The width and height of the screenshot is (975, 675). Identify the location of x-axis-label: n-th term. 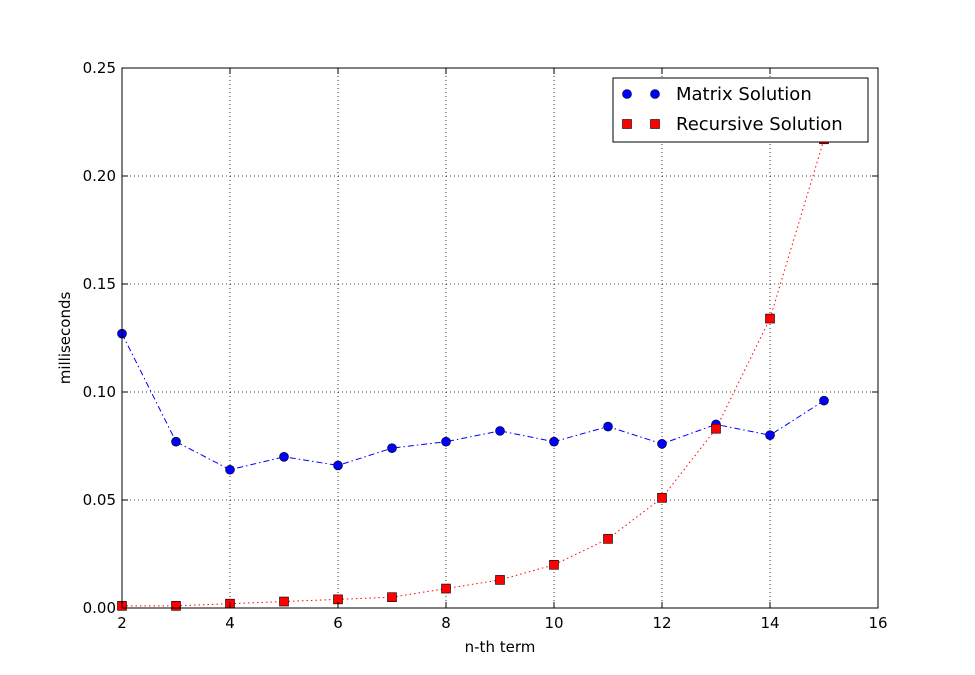
(500, 647).